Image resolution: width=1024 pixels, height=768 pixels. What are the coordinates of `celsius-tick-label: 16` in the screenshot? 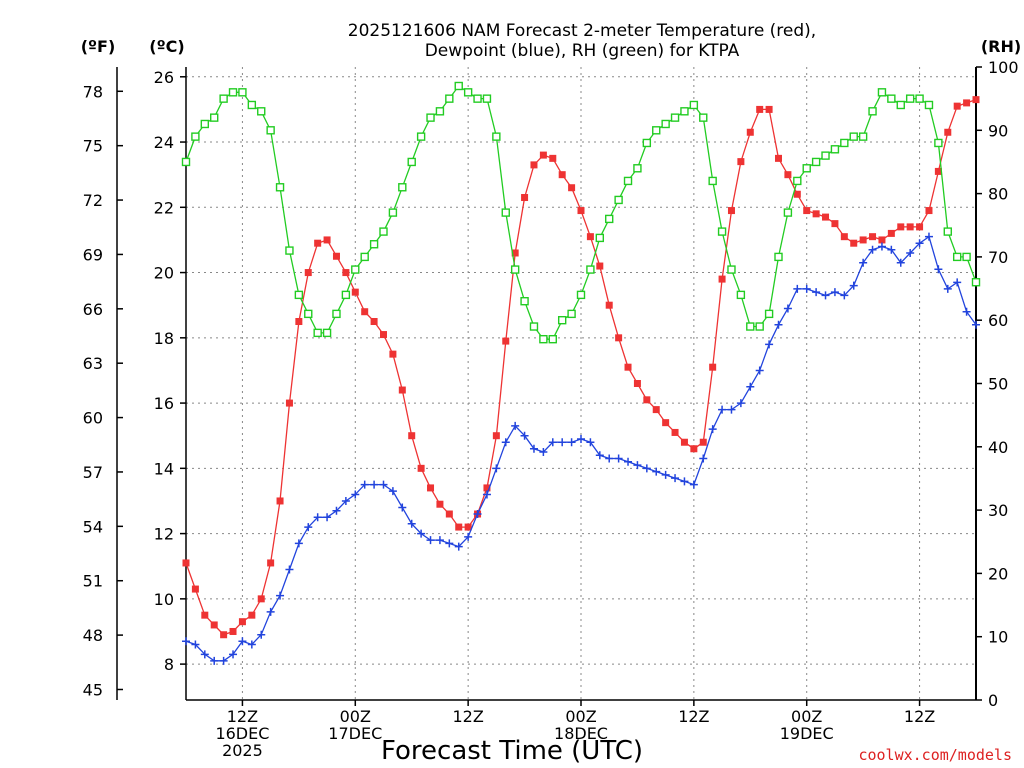 It's located at (164, 403).